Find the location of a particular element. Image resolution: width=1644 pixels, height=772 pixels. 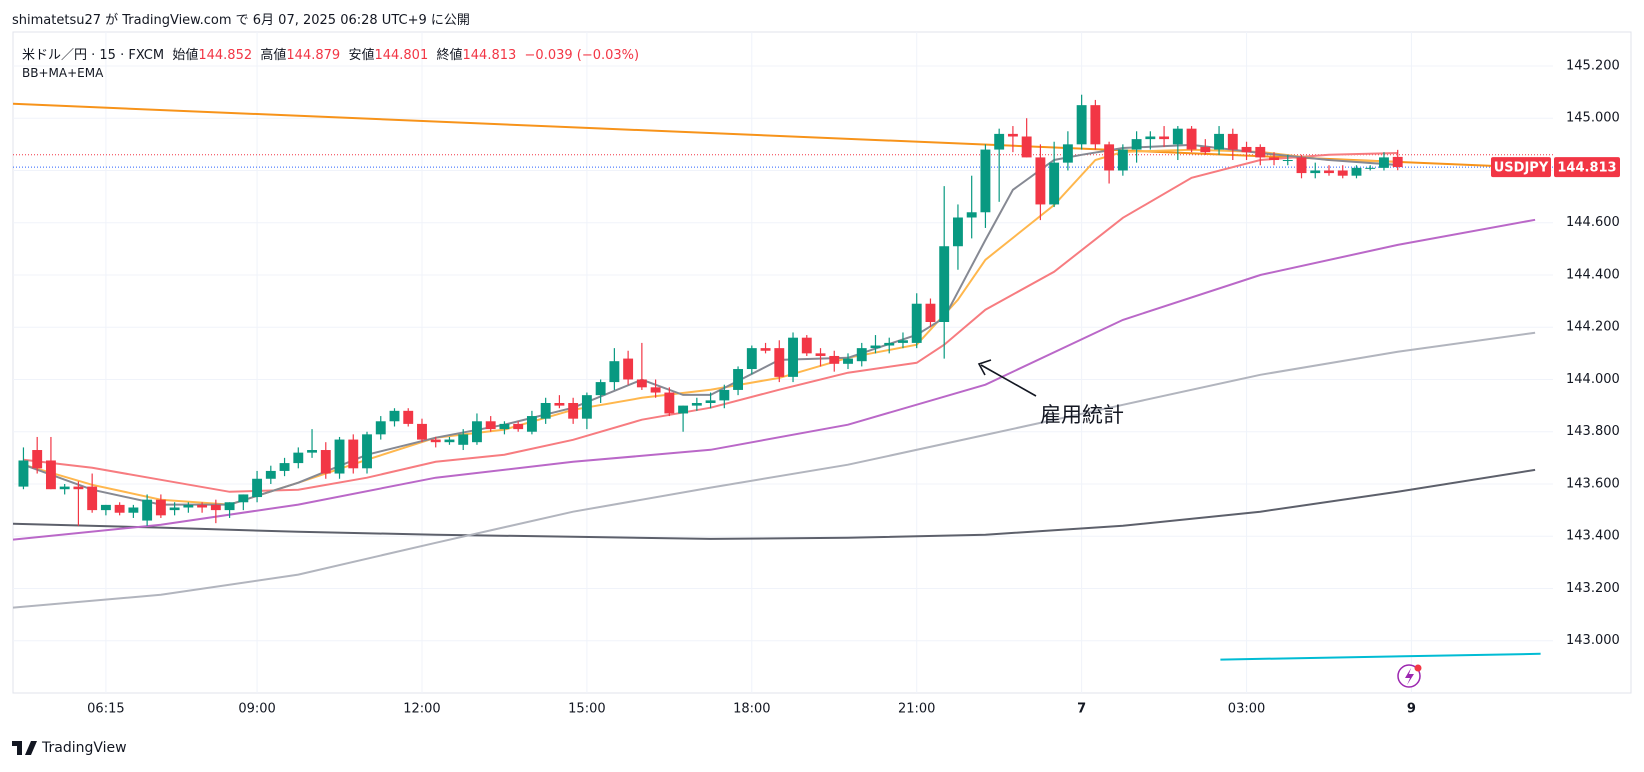

y-tick-label: 145.200 is located at coordinates (1593, 65).